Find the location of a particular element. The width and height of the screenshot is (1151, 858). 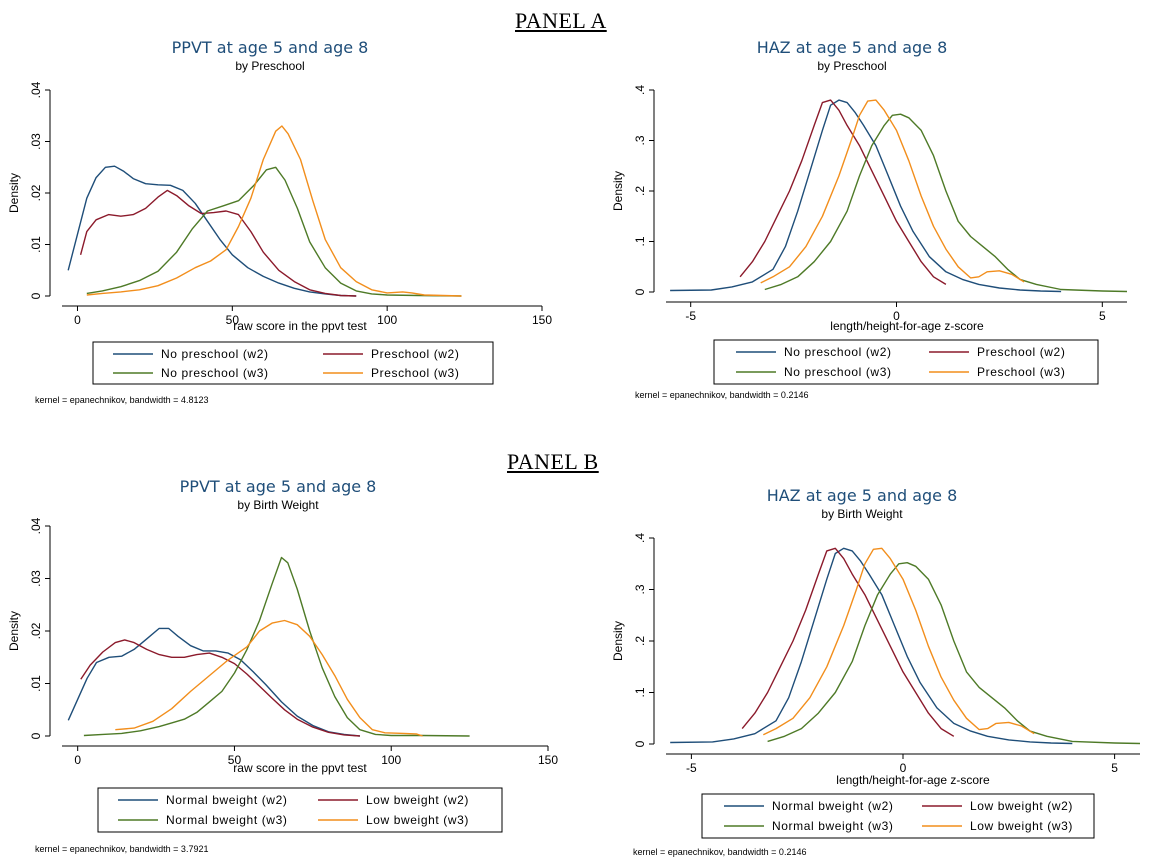

panel-b-title: PANEL B is located at coordinates (553, 461).